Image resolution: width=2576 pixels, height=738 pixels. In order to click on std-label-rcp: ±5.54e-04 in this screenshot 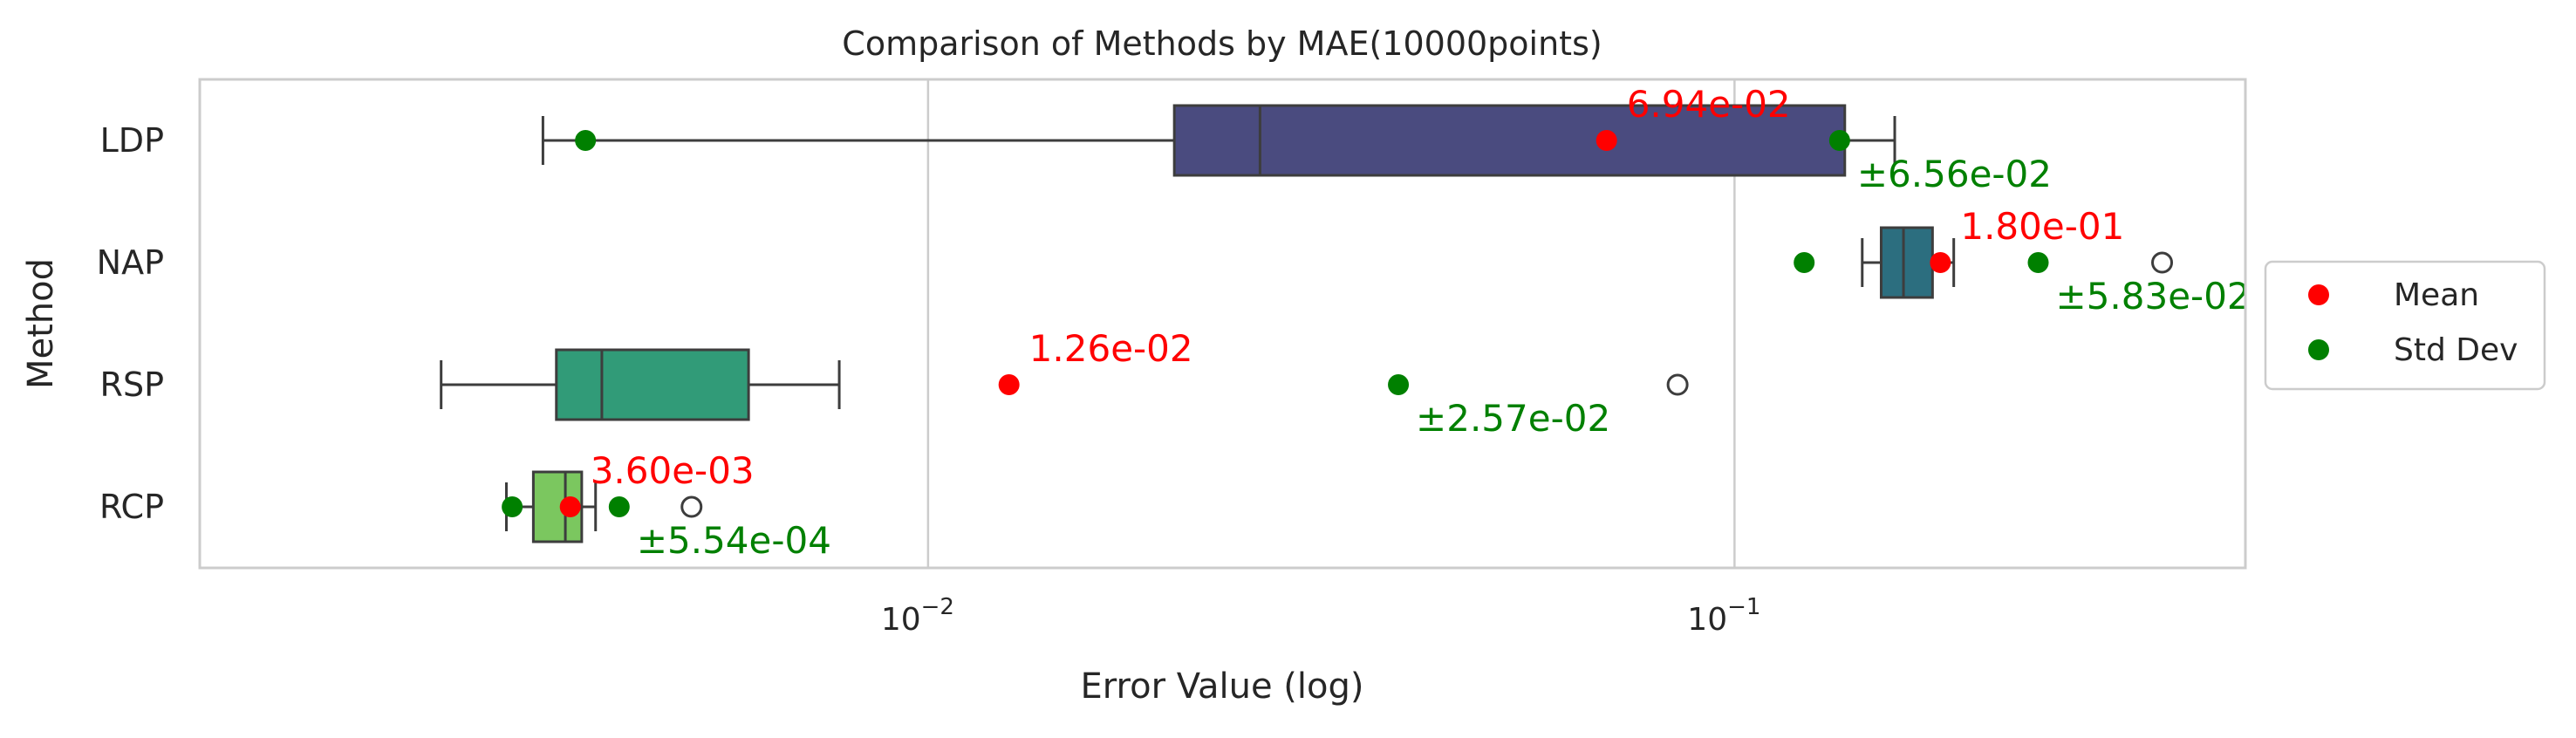, I will do `click(734, 540)`.